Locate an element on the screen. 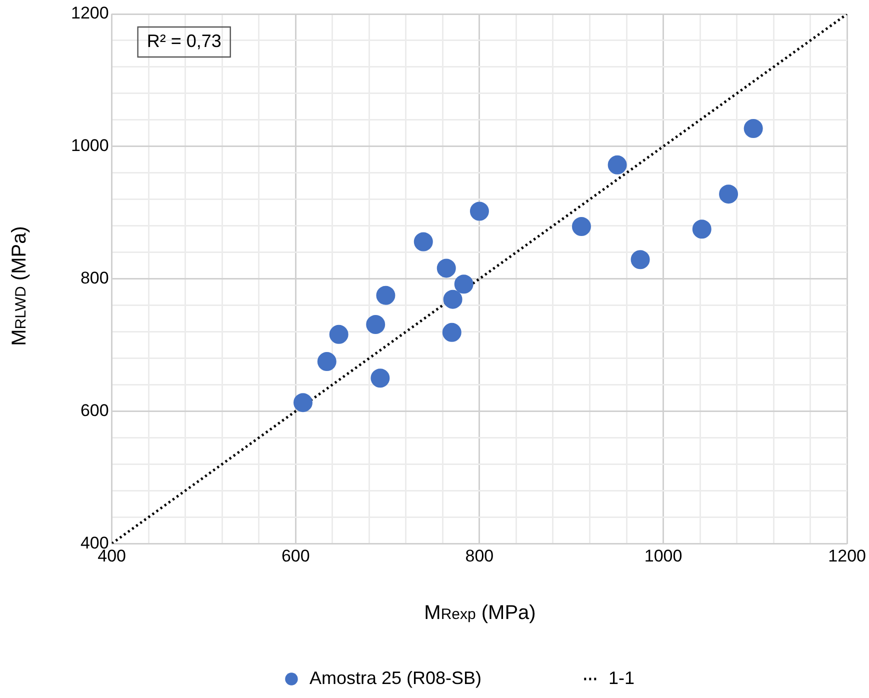 This screenshot has width=869, height=698. x-tick-label: 1000 is located at coordinates (663, 556).